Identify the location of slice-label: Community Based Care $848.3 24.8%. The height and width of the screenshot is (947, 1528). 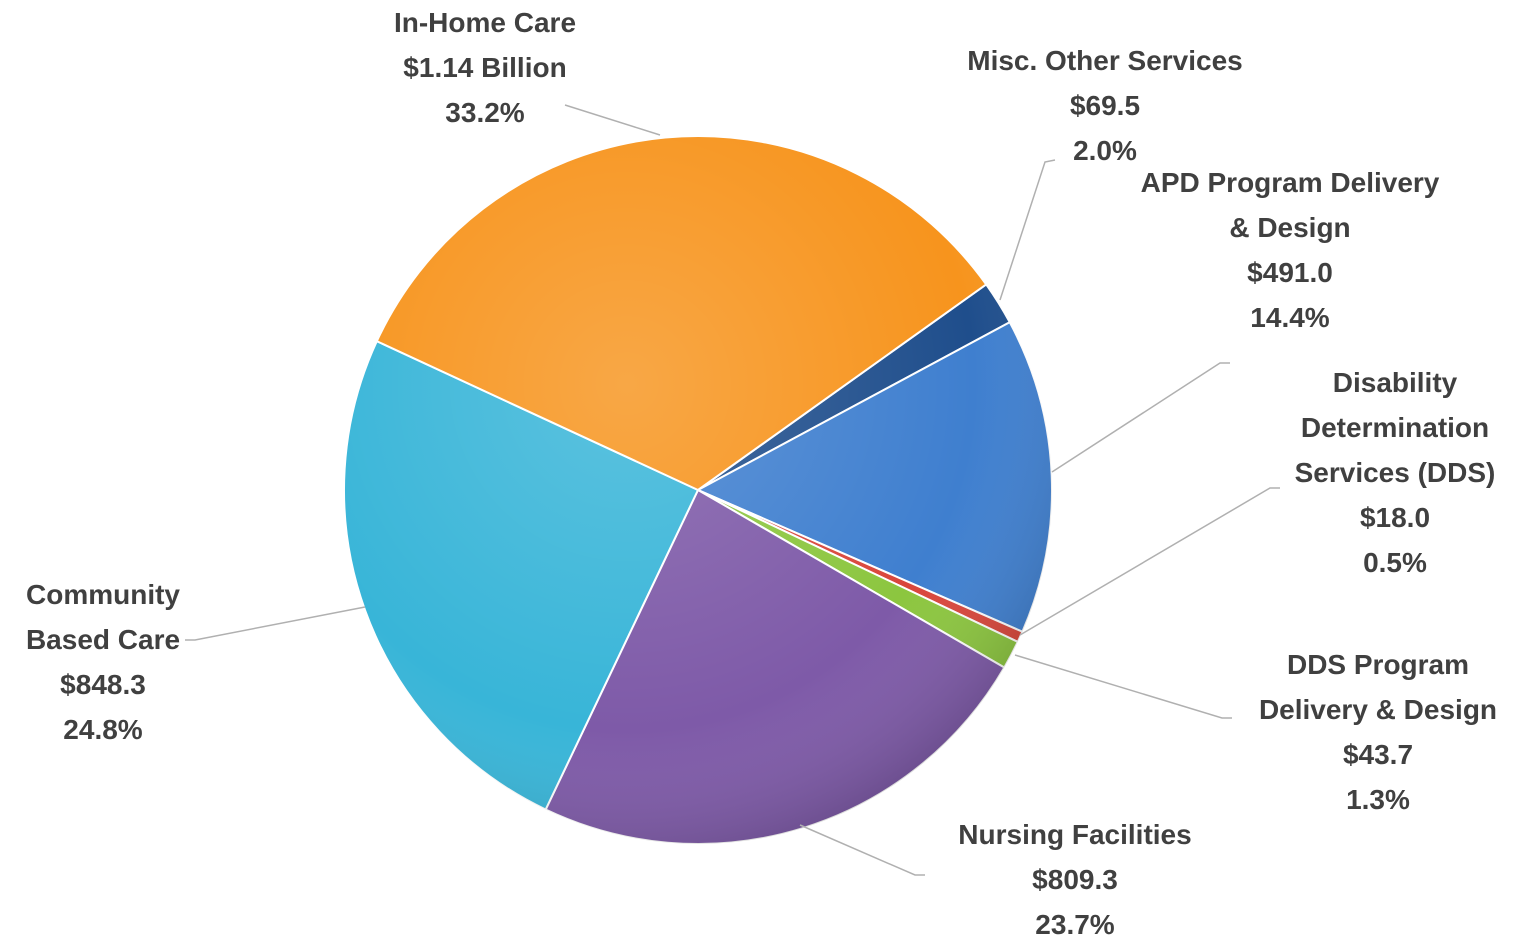
(103, 662).